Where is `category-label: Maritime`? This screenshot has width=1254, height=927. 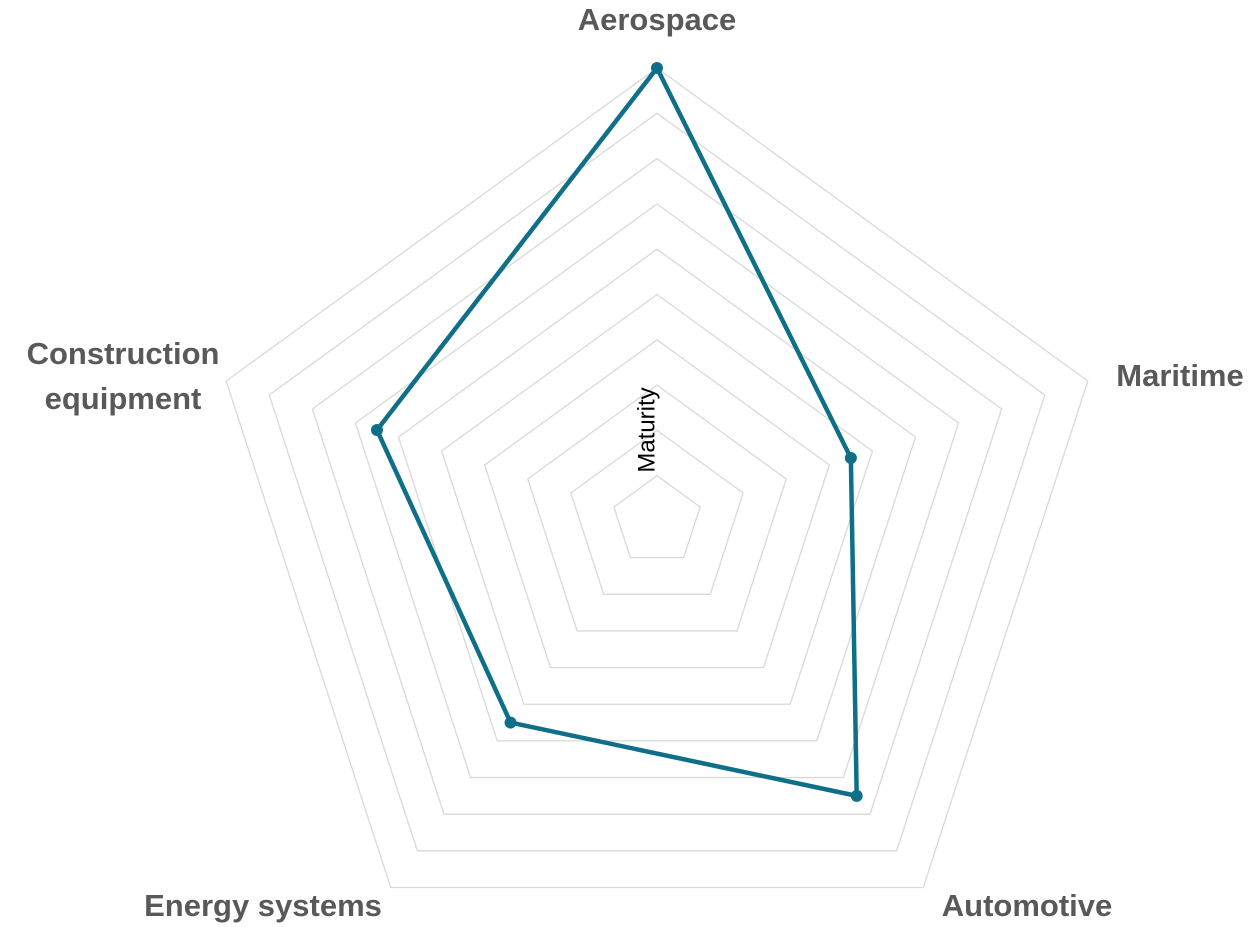
category-label: Maritime is located at coordinates (1179, 375).